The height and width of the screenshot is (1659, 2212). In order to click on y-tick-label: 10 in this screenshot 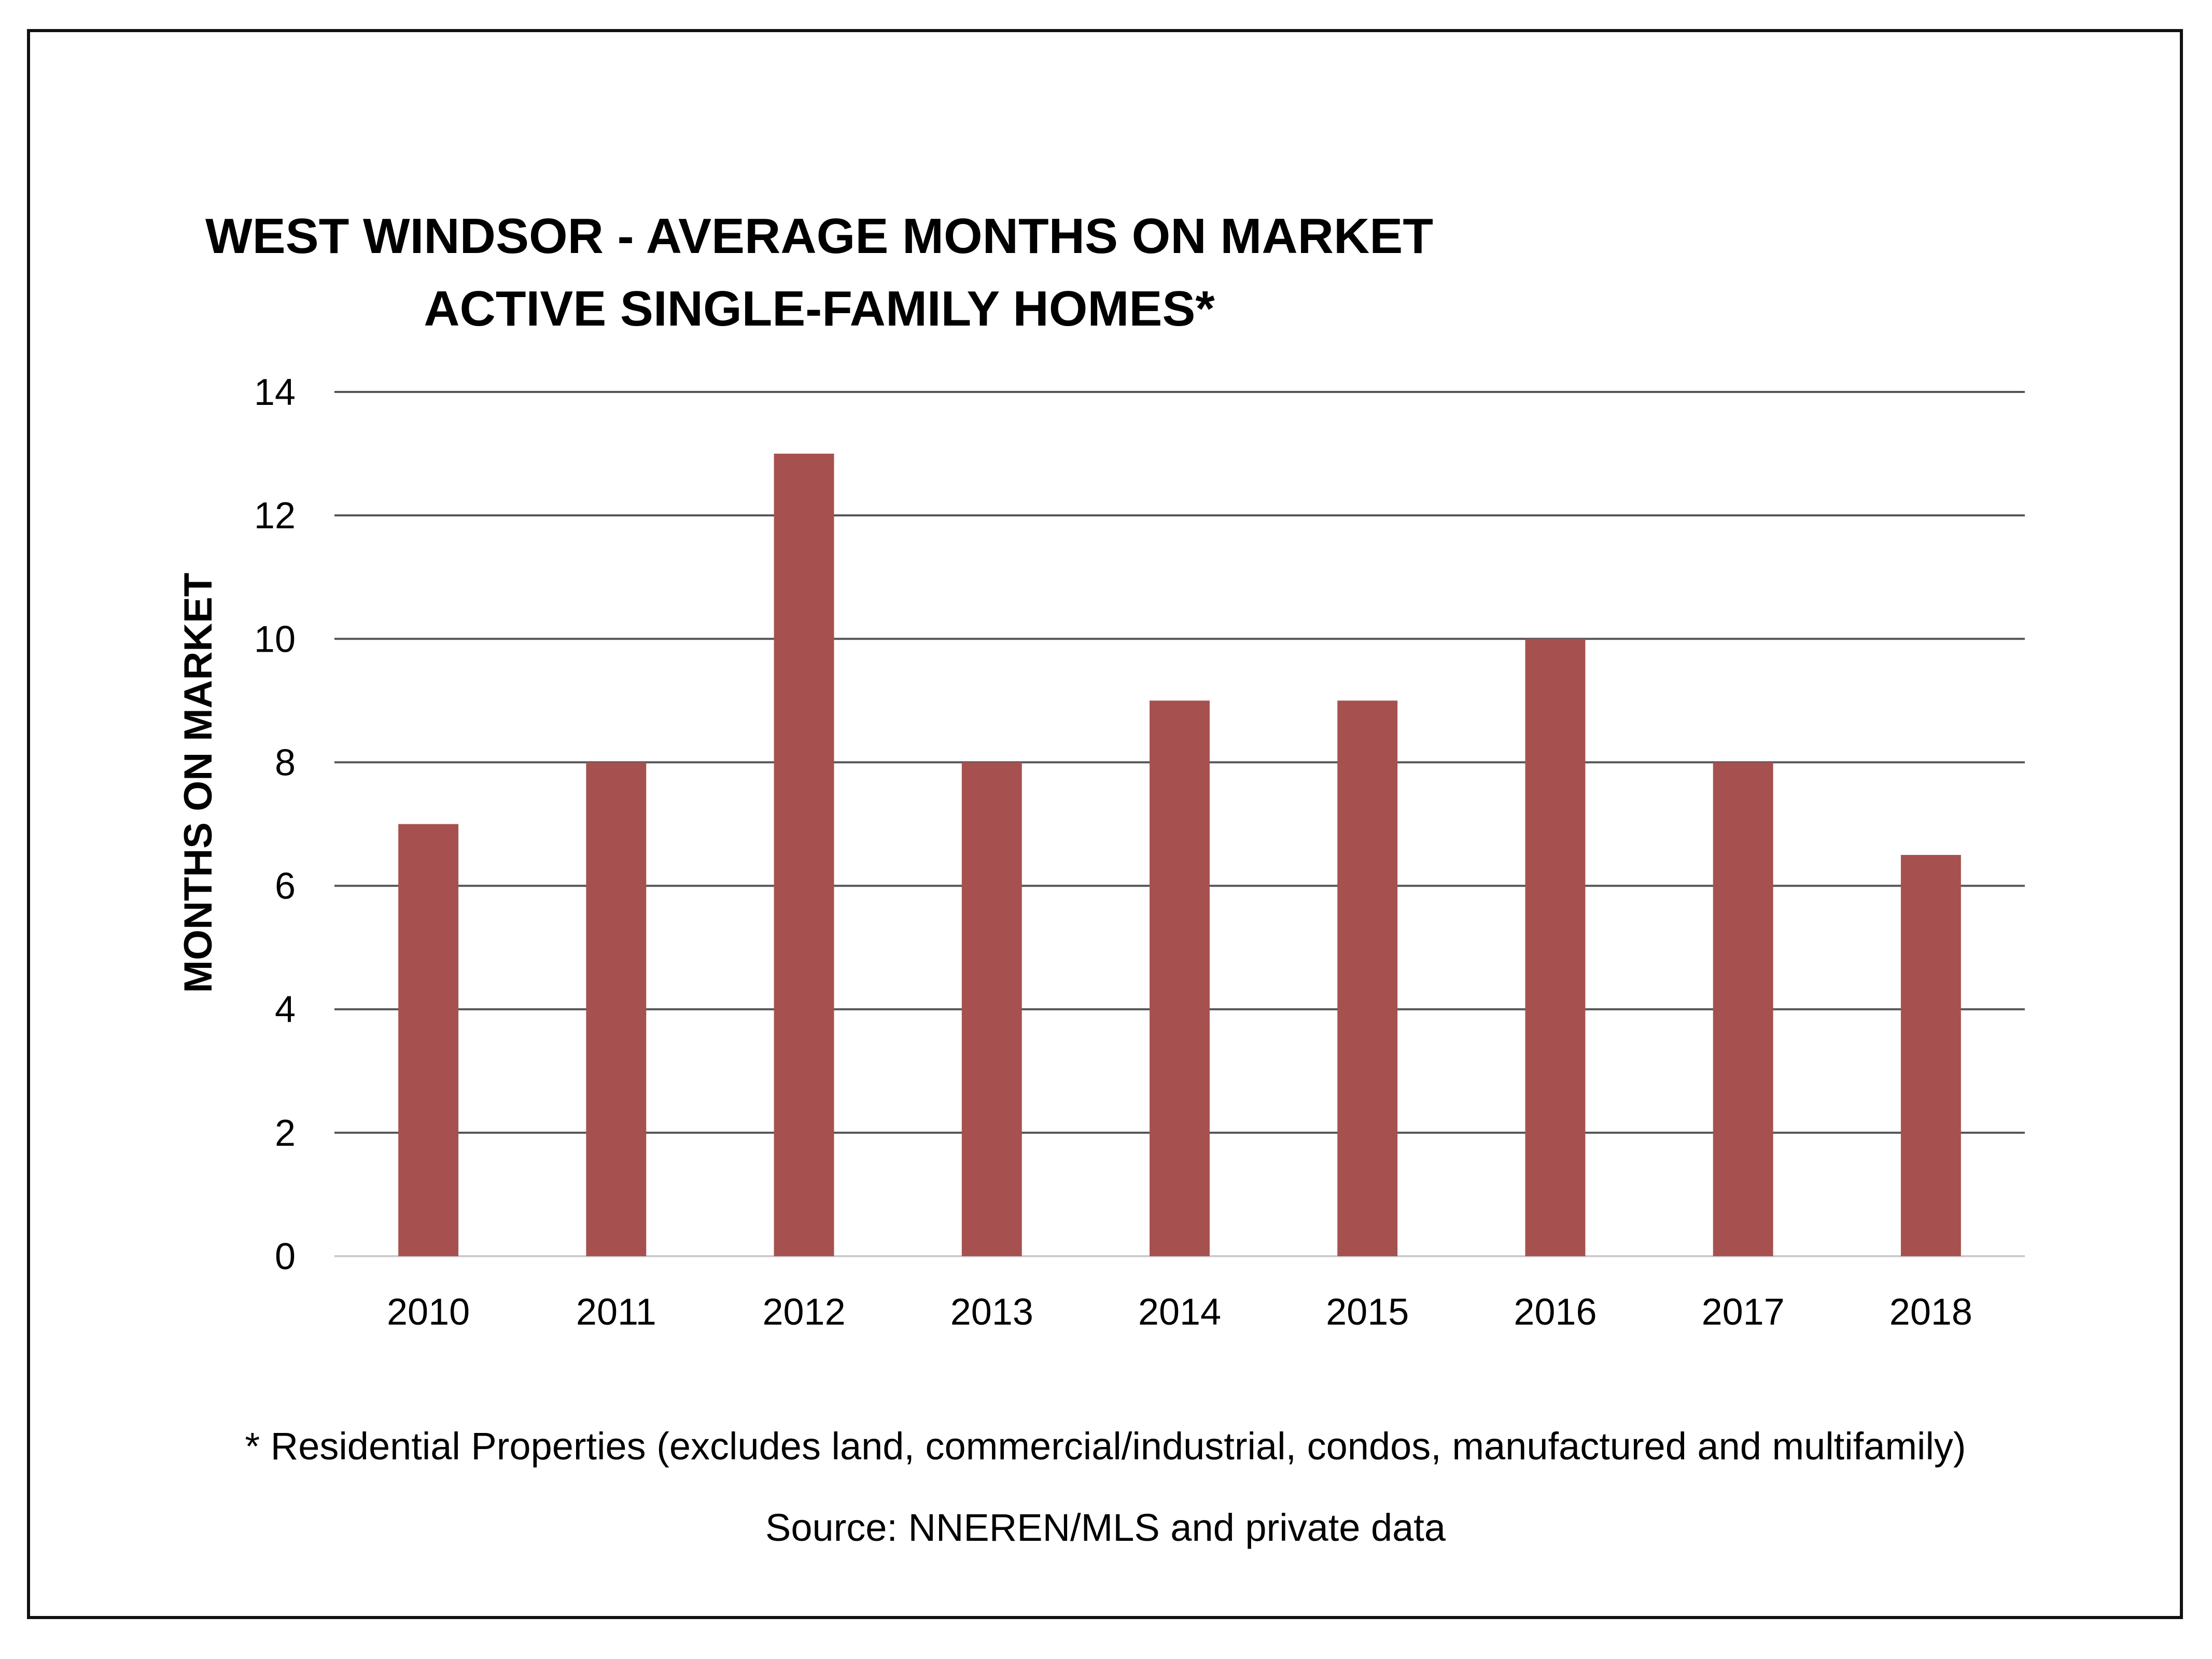, I will do `click(275, 639)`.